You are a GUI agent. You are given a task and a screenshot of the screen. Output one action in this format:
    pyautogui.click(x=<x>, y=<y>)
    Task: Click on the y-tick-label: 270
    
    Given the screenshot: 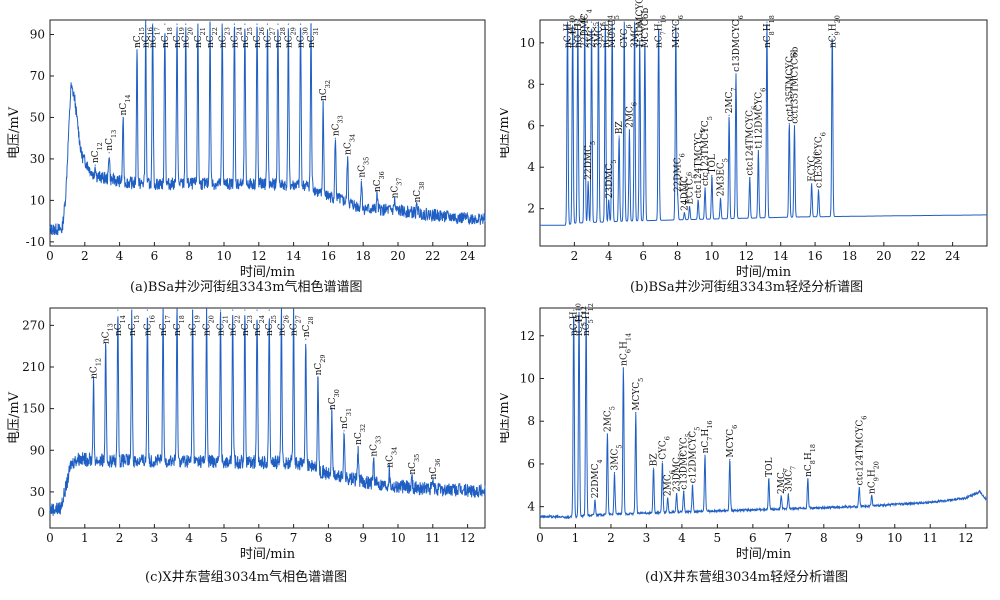 What is the action you would take?
    pyautogui.click(x=33, y=325)
    